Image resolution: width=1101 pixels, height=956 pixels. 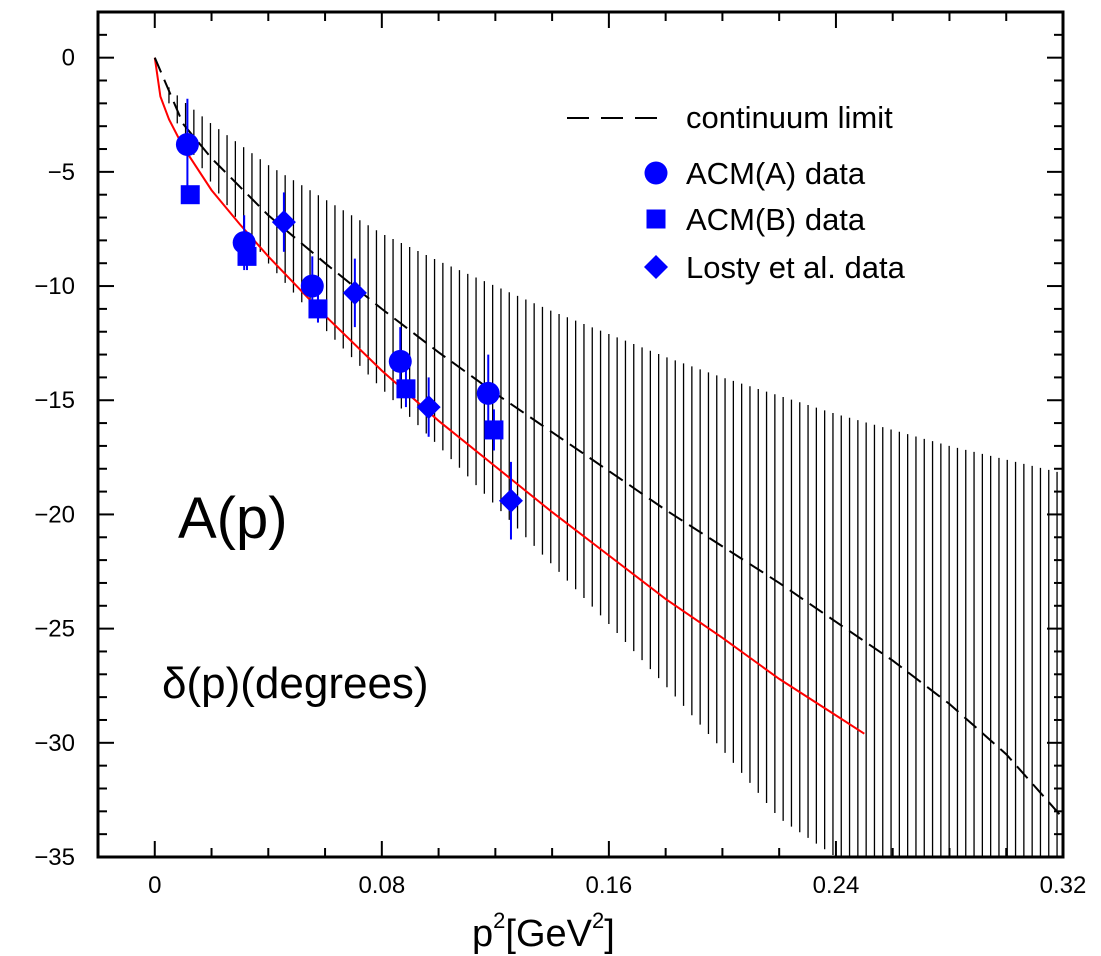 What do you see at coordinates (68, 58) in the screenshot?
I see `y-tick-label: 0` at bounding box center [68, 58].